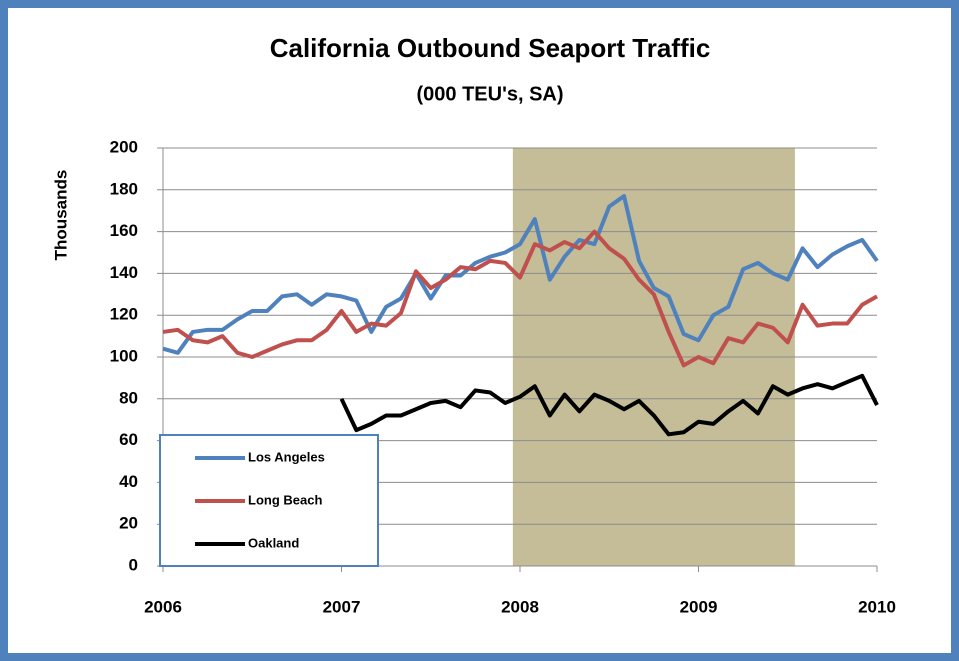 This screenshot has width=959, height=661. I want to click on y-tick-label: 80, so click(128, 397).